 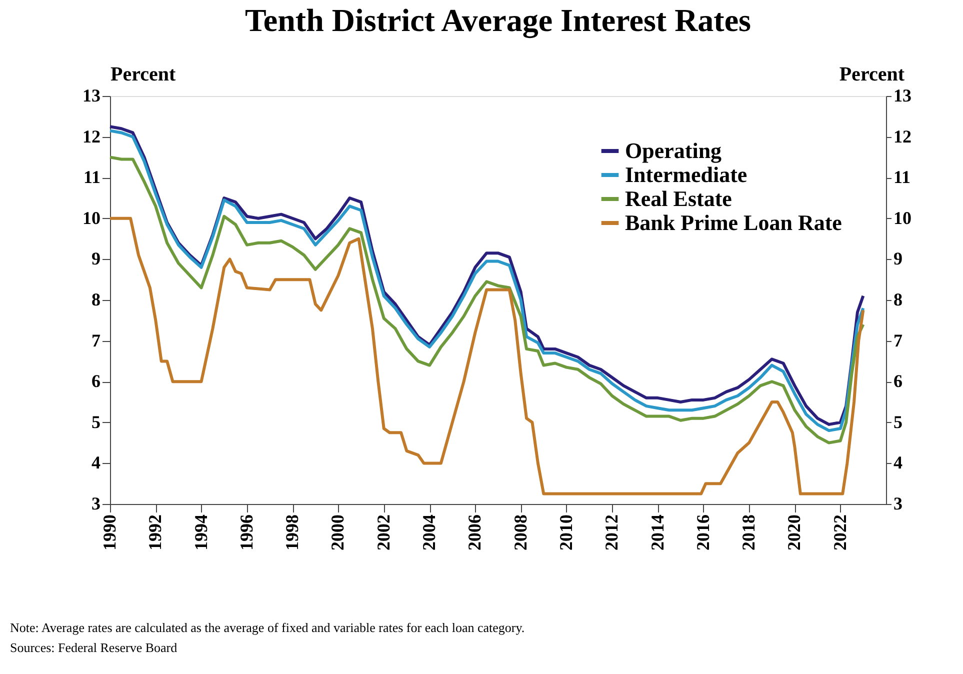 I want to click on y2-tick-label: 10, so click(x=903, y=218).